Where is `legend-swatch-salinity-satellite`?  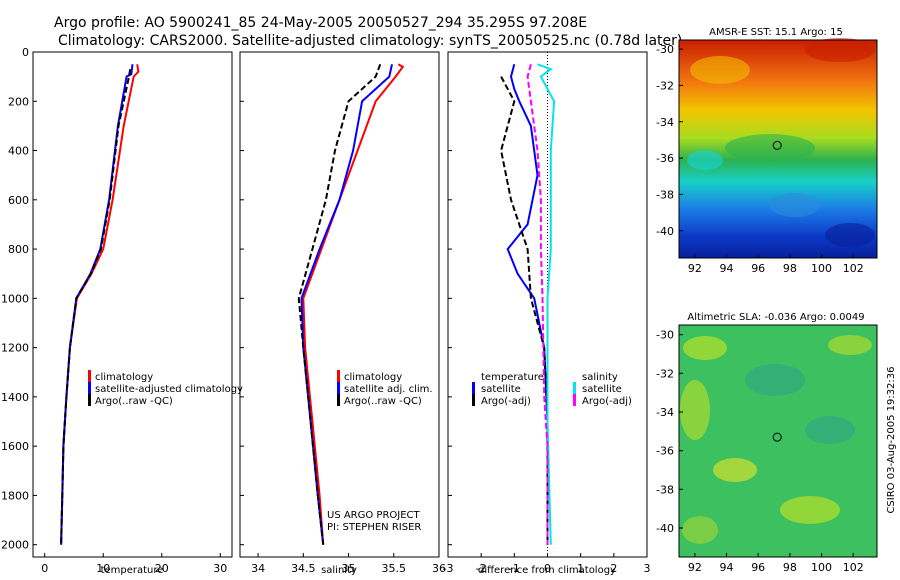
legend-swatch-salinity-satellite is located at coordinates (574, 388).